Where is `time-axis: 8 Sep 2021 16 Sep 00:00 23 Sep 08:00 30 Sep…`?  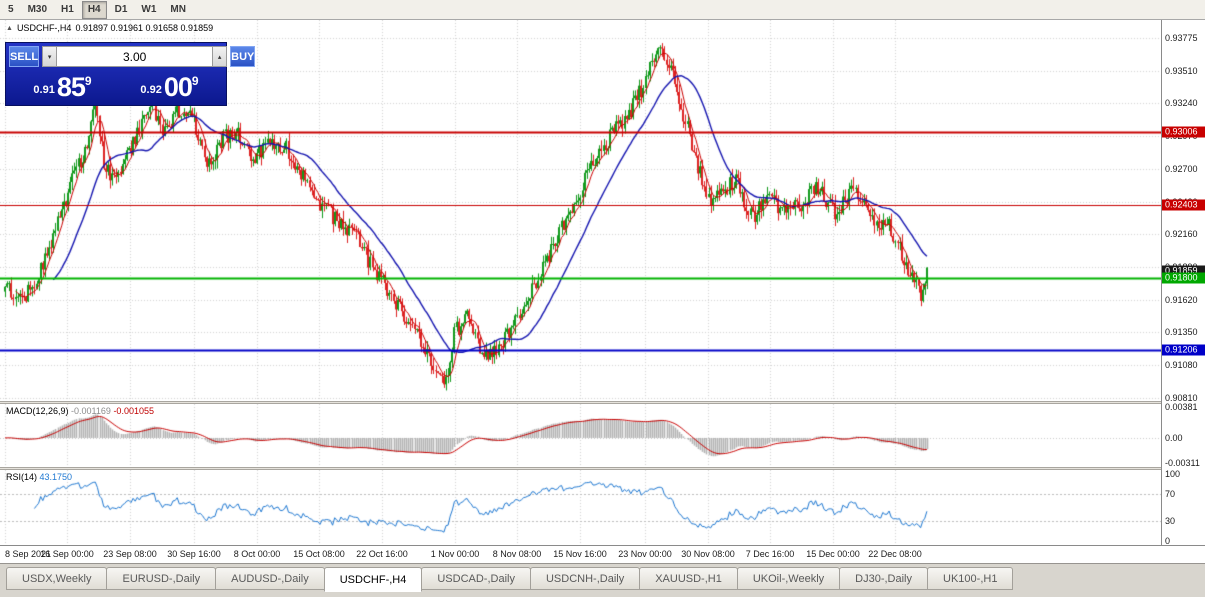 time-axis: 8 Sep 2021 16 Sep 00:00 23 Sep 08:00 30 Sep… is located at coordinates (602, 554).